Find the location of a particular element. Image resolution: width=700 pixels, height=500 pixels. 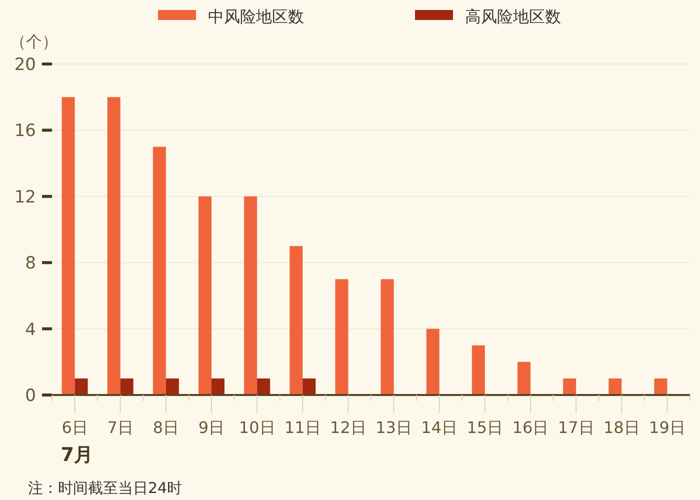

x-tick-label: 8日 is located at coordinates (166, 427).